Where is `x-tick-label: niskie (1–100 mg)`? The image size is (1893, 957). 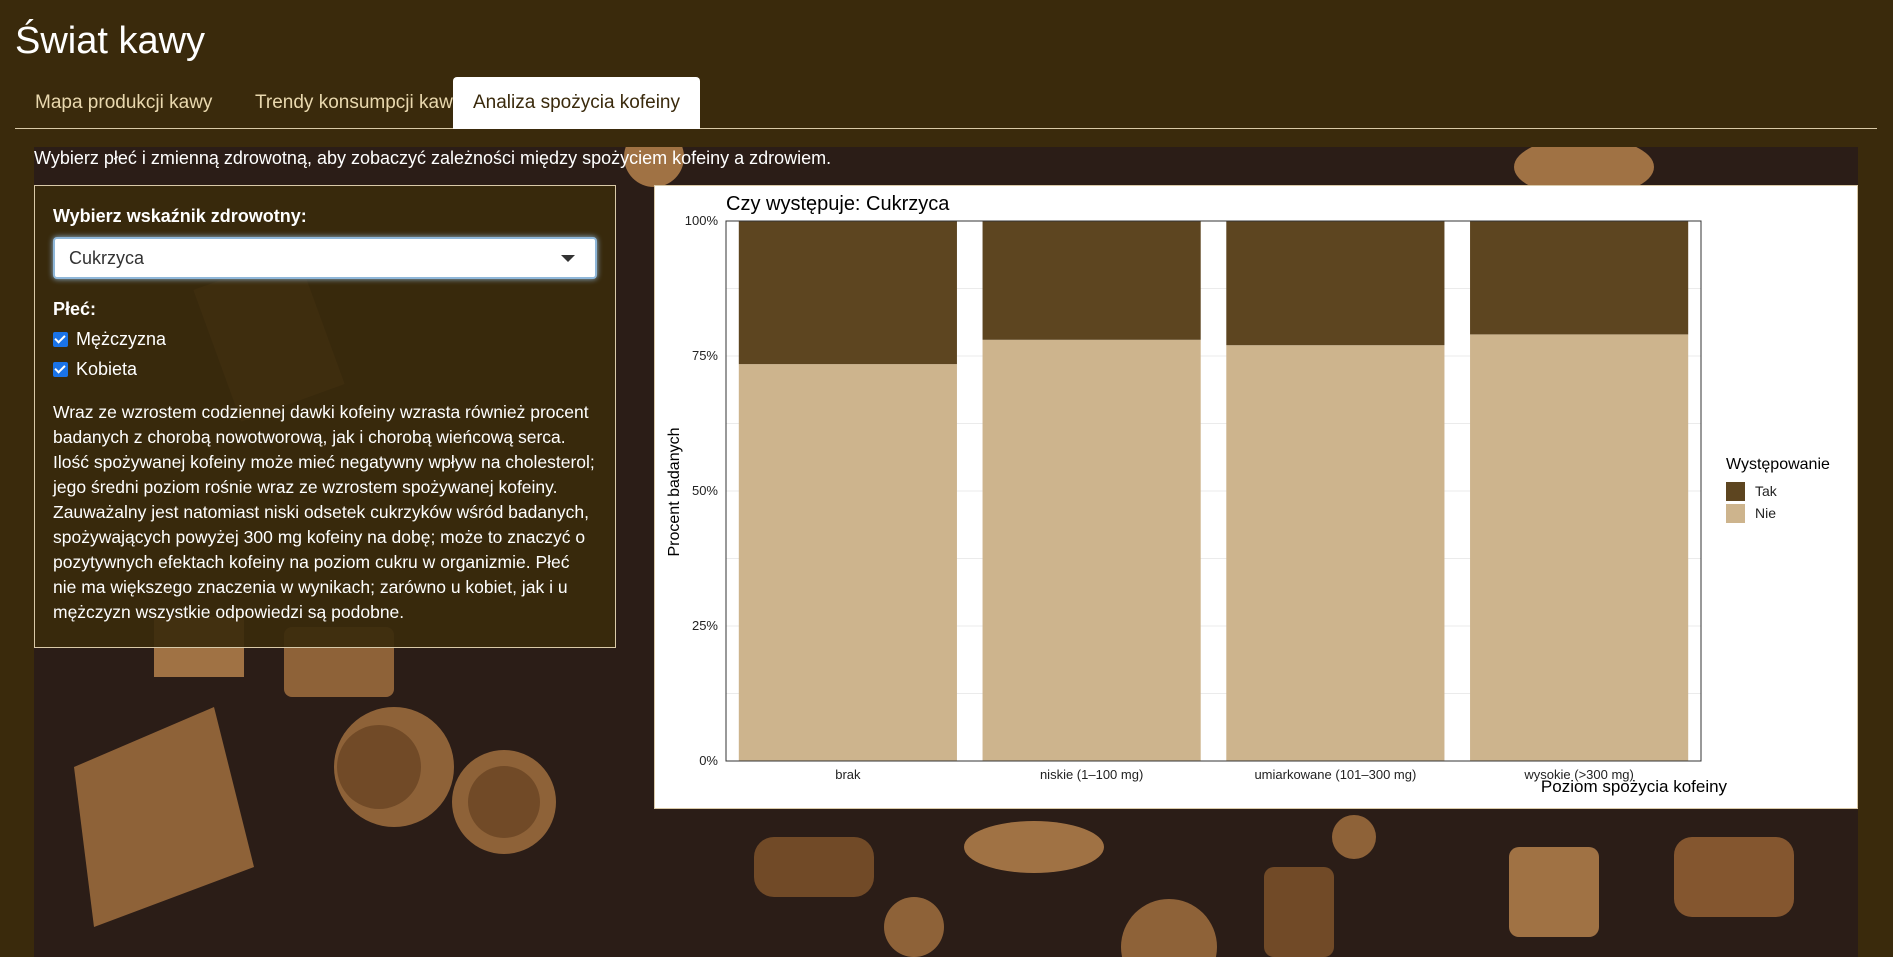
x-tick-label: niskie (1–100 mg) is located at coordinates (1091, 774).